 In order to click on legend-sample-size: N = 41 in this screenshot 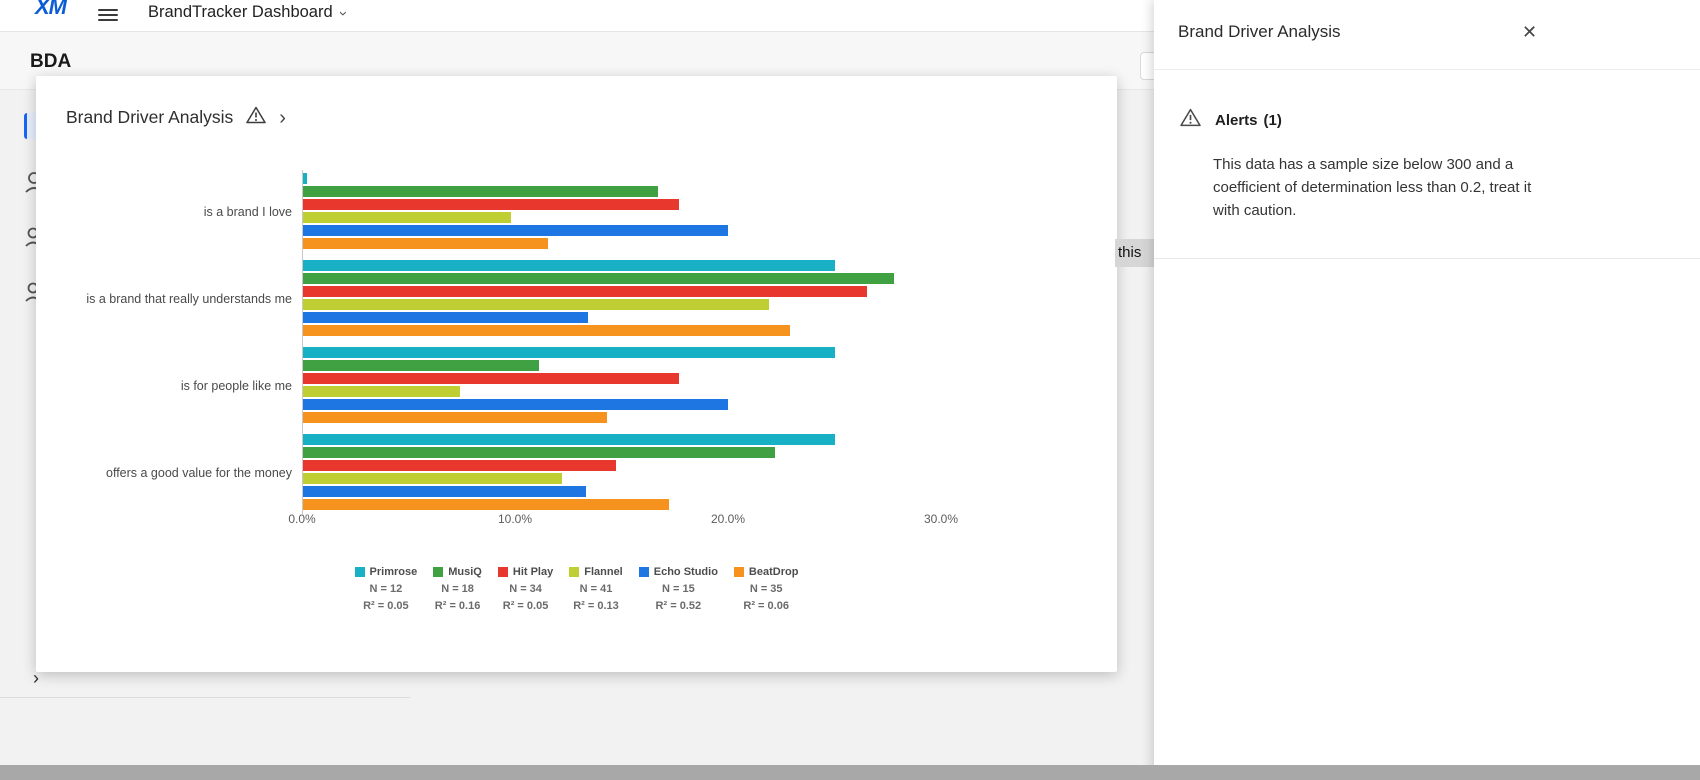, I will do `click(596, 589)`.